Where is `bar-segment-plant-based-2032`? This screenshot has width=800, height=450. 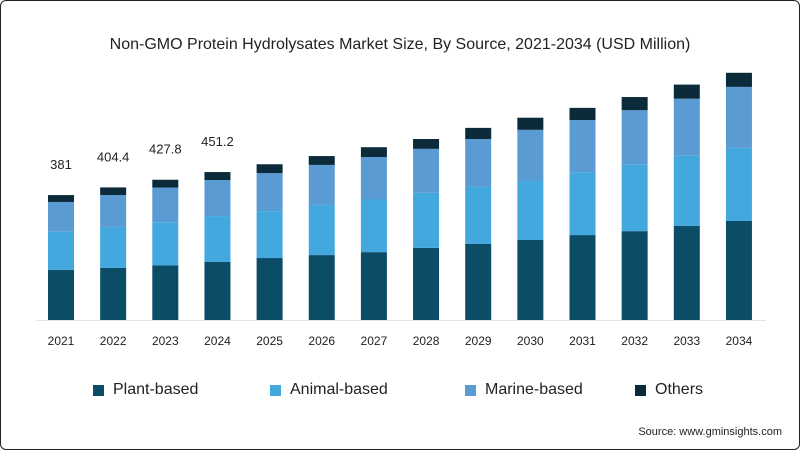
bar-segment-plant-based-2032 is located at coordinates (634, 275).